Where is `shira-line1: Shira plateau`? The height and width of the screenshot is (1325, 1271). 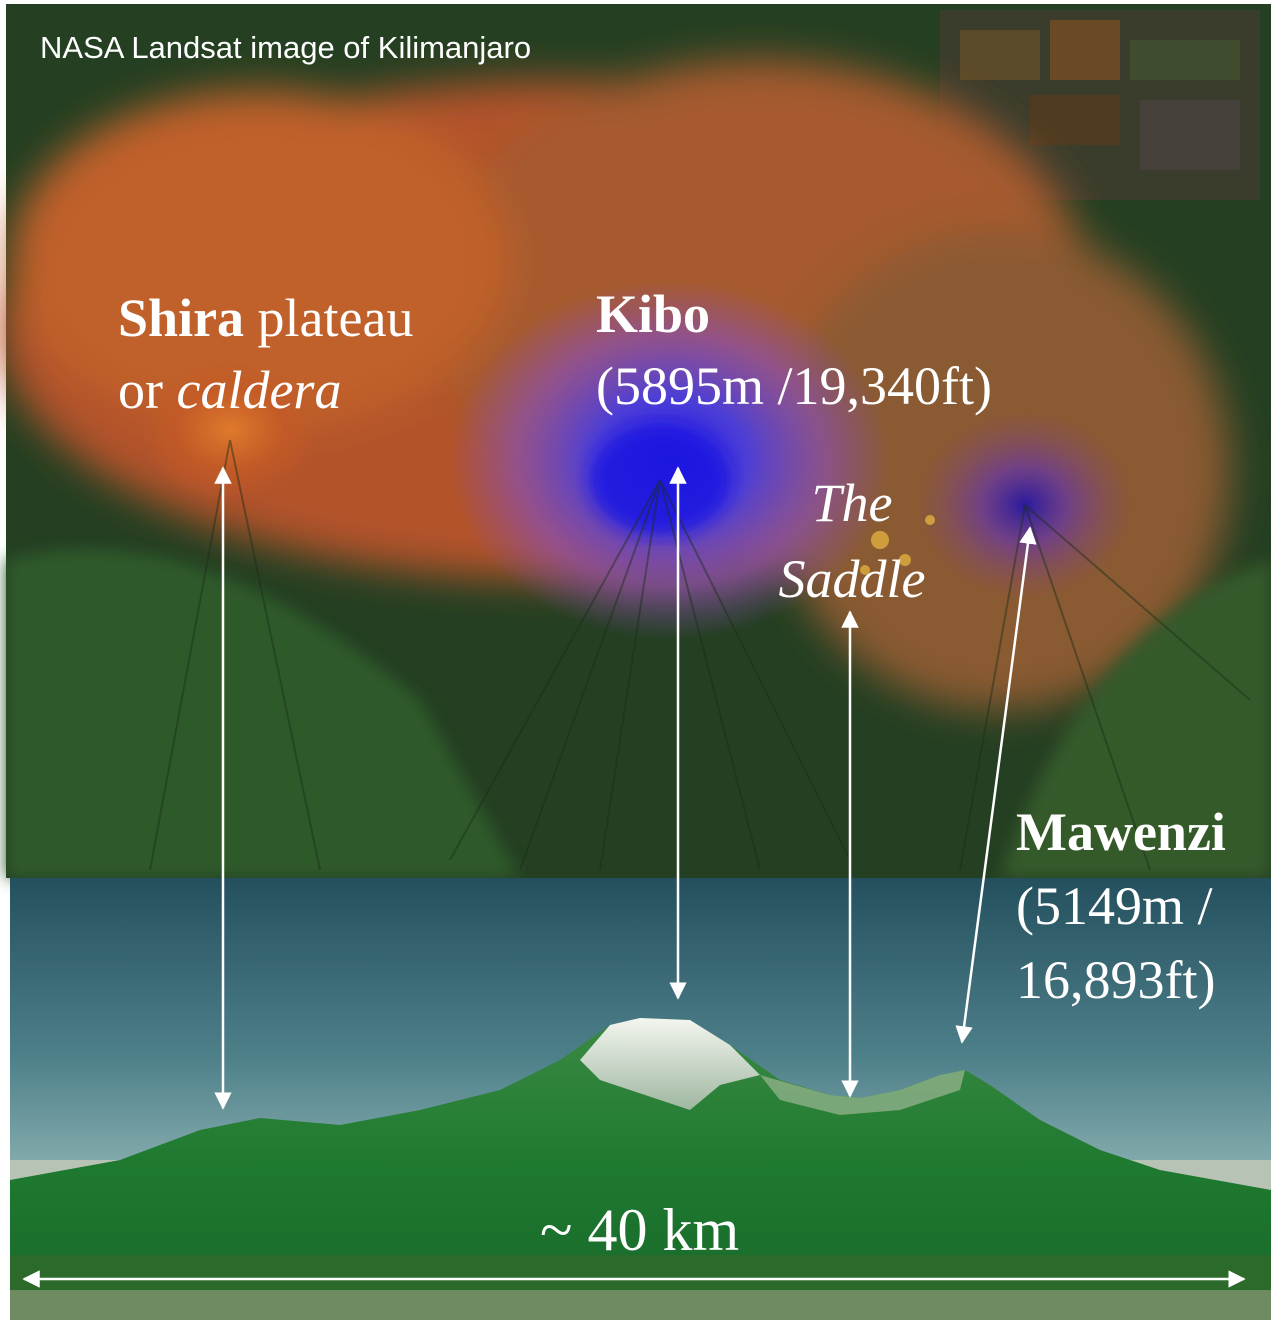
shira-line1: Shira plateau is located at coordinates (265, 318).